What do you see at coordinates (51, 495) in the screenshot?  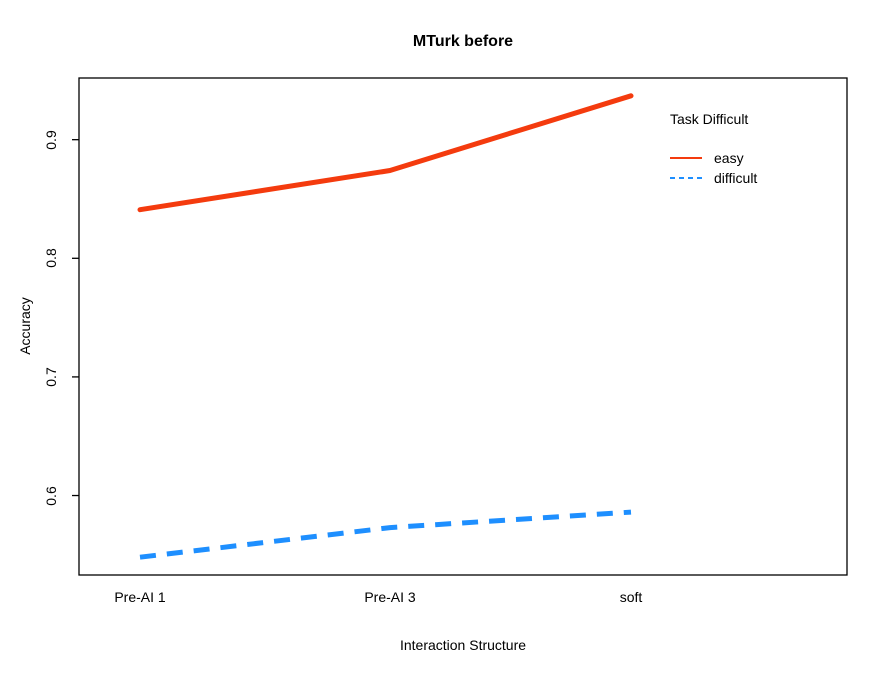 I see `y-tick-label: 0.6` at bounding box center [51, 495].